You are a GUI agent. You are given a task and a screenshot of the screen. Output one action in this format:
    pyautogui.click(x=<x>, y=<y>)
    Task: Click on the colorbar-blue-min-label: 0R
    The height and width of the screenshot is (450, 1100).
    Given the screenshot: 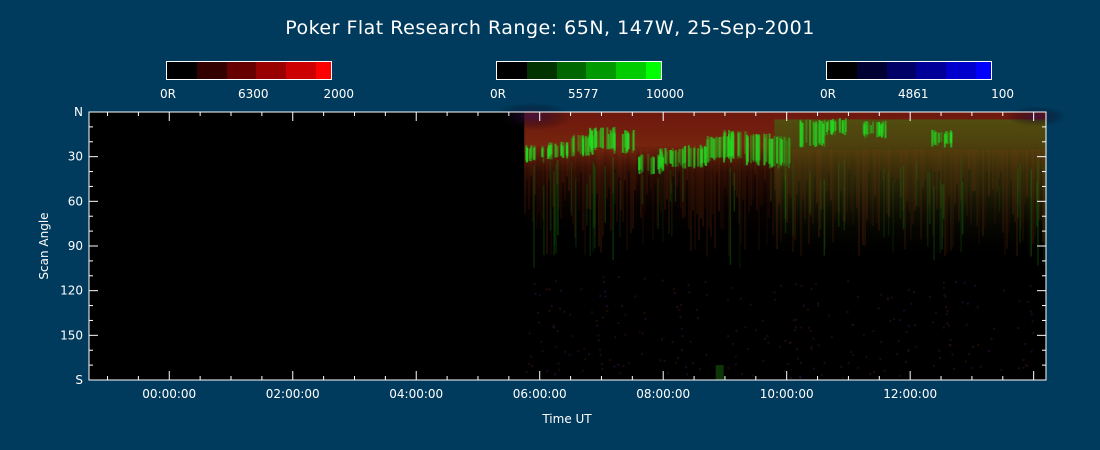 What is the action you would take?
    pyautogui.click(x=828, y=94)
    